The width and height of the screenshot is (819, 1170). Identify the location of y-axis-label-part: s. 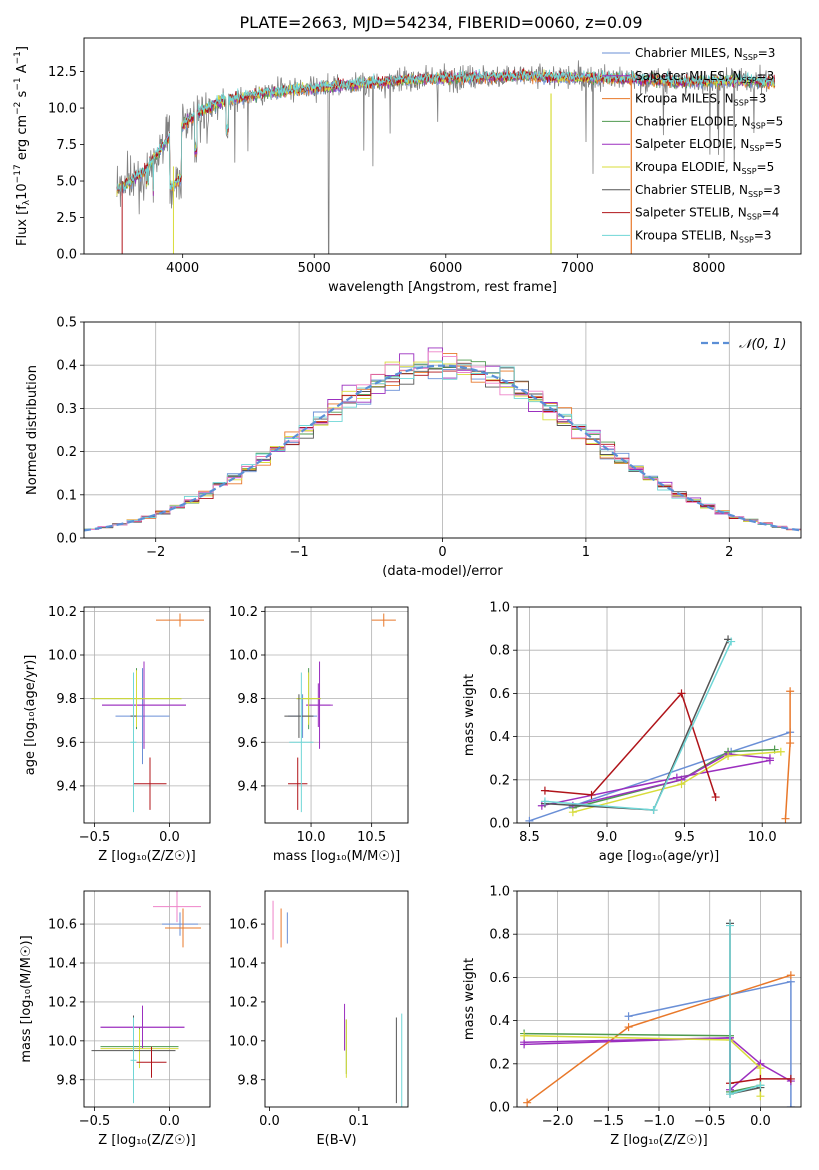
(22, 95).